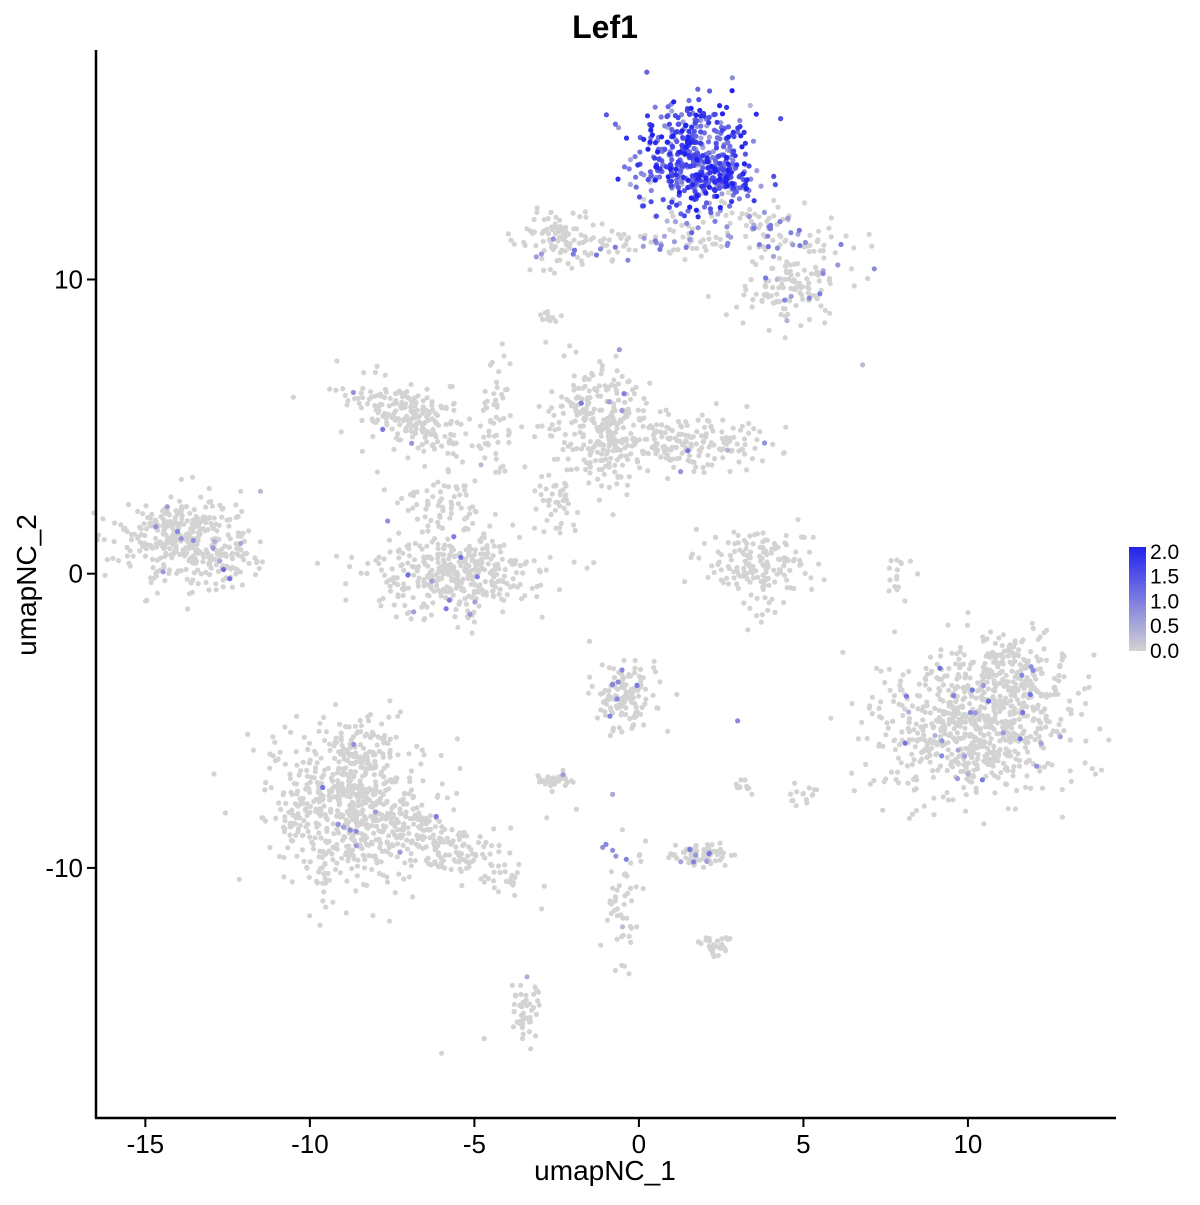  Describe the element at coordinates (605, 1170) in the screenshot. I see `x-axis-title: umapNC_1` at that location.